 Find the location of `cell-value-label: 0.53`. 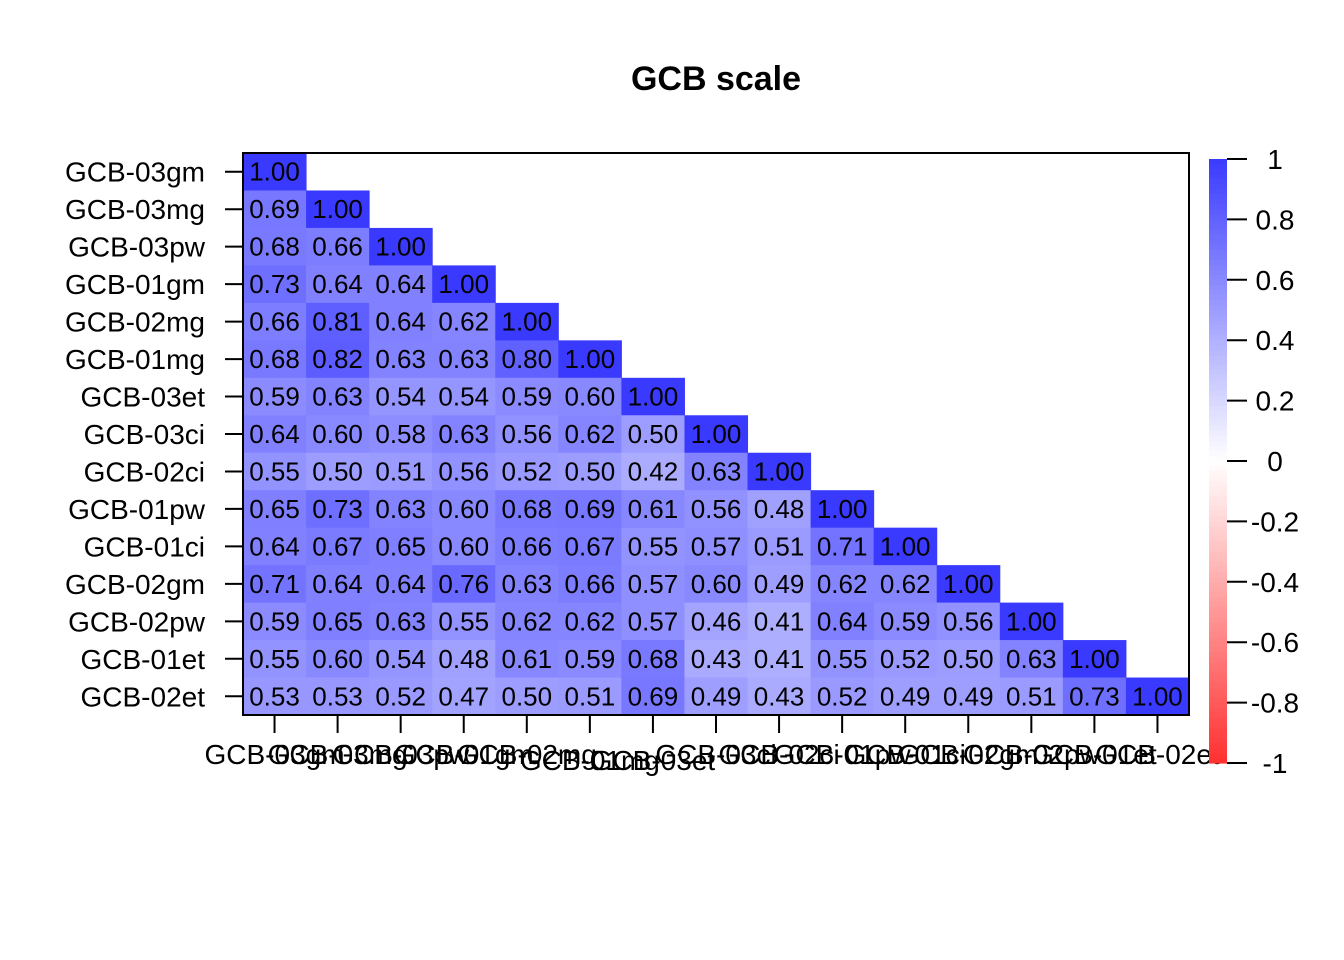

cell-value-label: 0.53 is located at coordinates (337, 696).